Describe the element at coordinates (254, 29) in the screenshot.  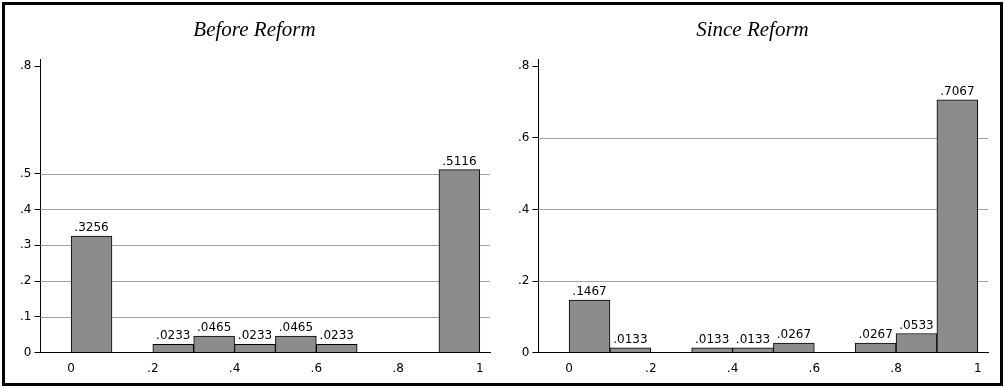
I see `chart-title: Before Reform` at that location.